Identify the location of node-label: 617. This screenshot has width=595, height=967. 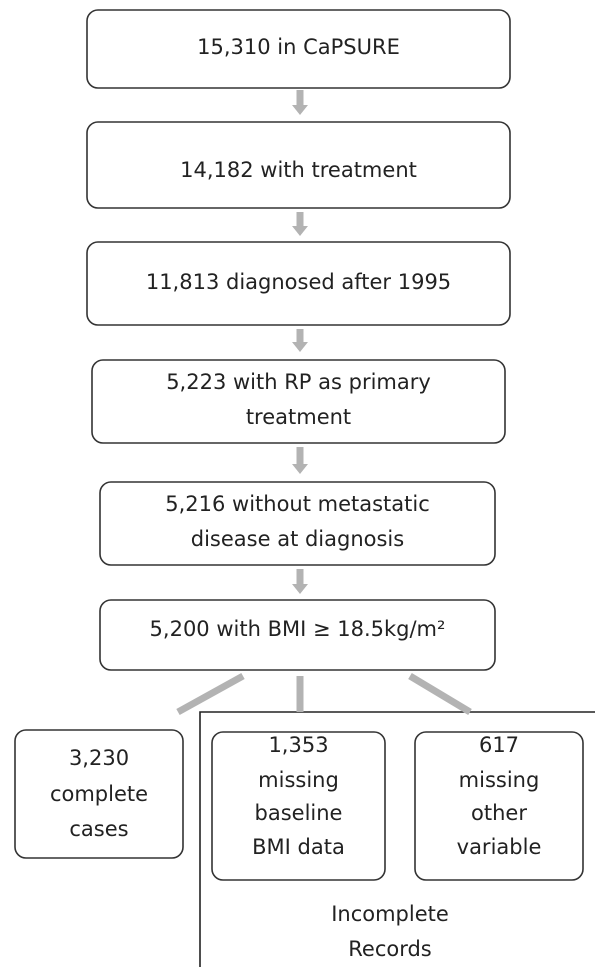
(499, 745).